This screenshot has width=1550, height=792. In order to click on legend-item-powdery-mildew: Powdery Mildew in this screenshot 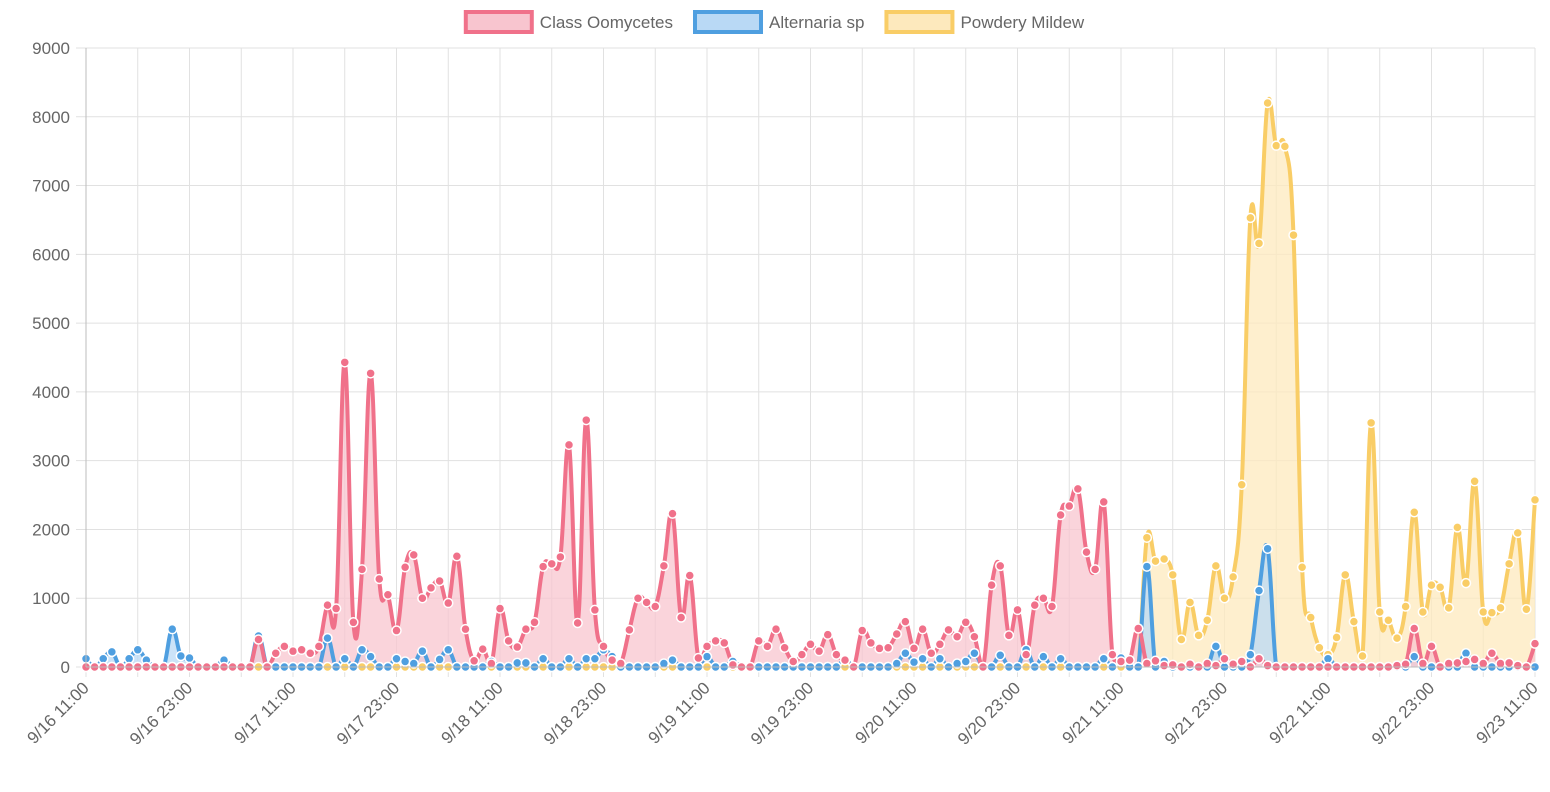, I will do `click(984, 22)`.